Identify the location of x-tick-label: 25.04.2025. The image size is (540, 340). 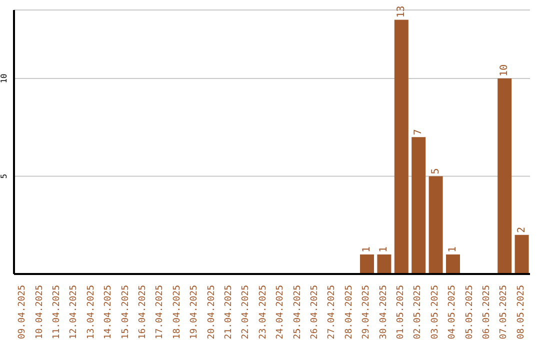
(297, 312).